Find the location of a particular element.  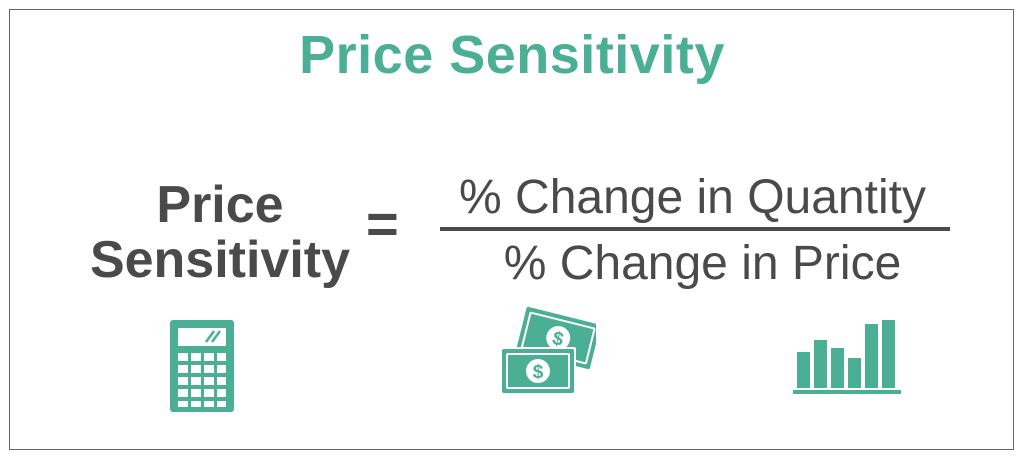

money-icon: $ $ is located at coordinates (548, 349).